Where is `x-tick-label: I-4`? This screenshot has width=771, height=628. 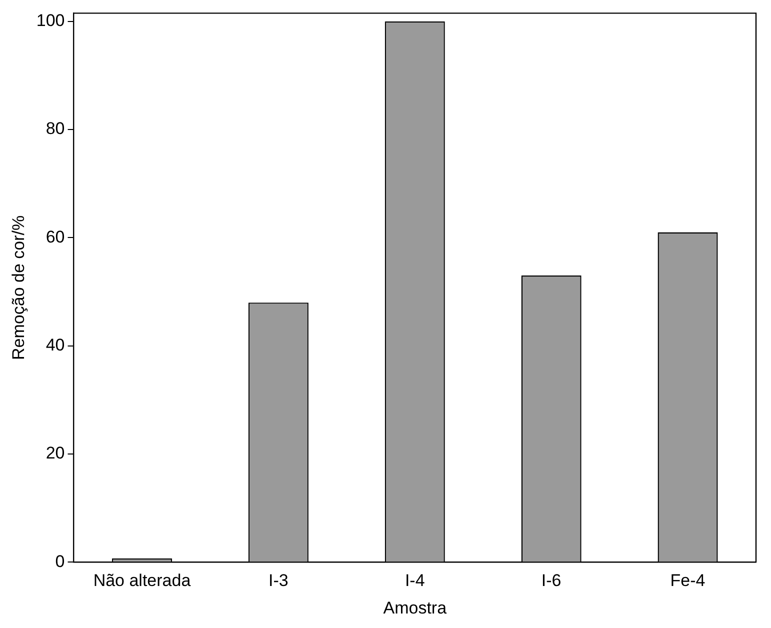 x-tick-label: I-4 is located at coordinates (414, 580).